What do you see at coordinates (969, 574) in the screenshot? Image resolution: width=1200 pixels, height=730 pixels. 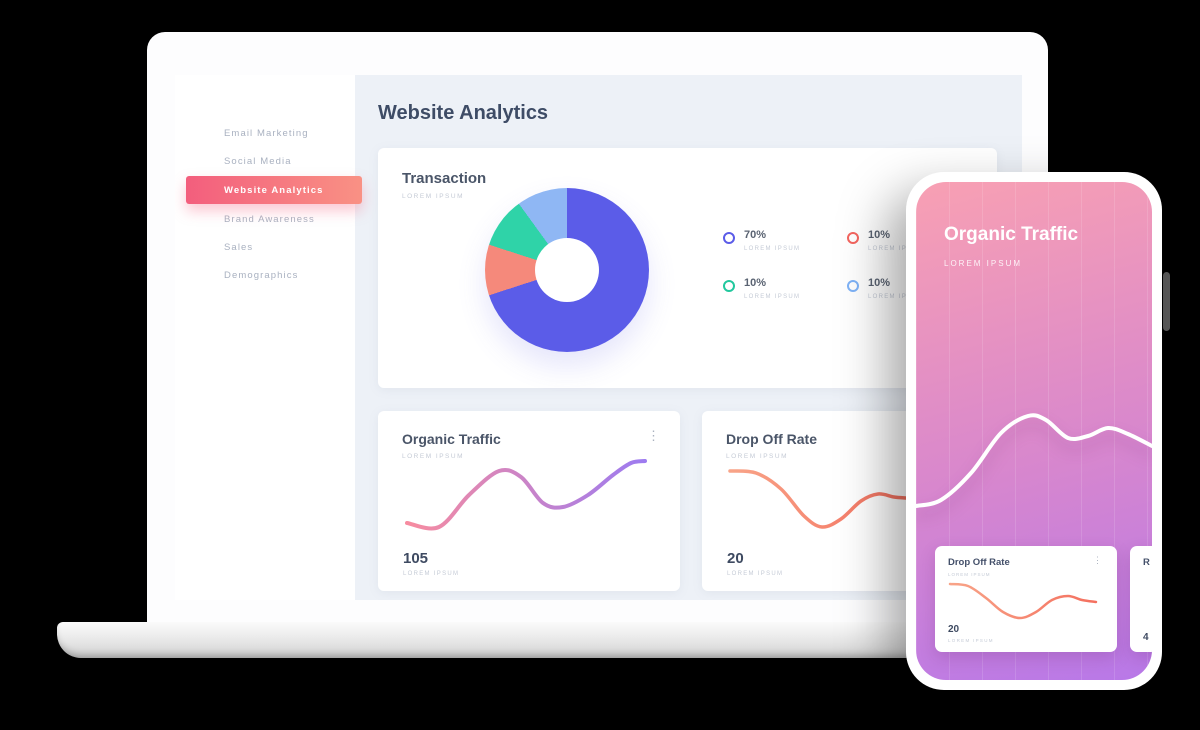 I see `phone-drop-off-subtitle: LOREM IPSUM` at bounding box center [969, 574].